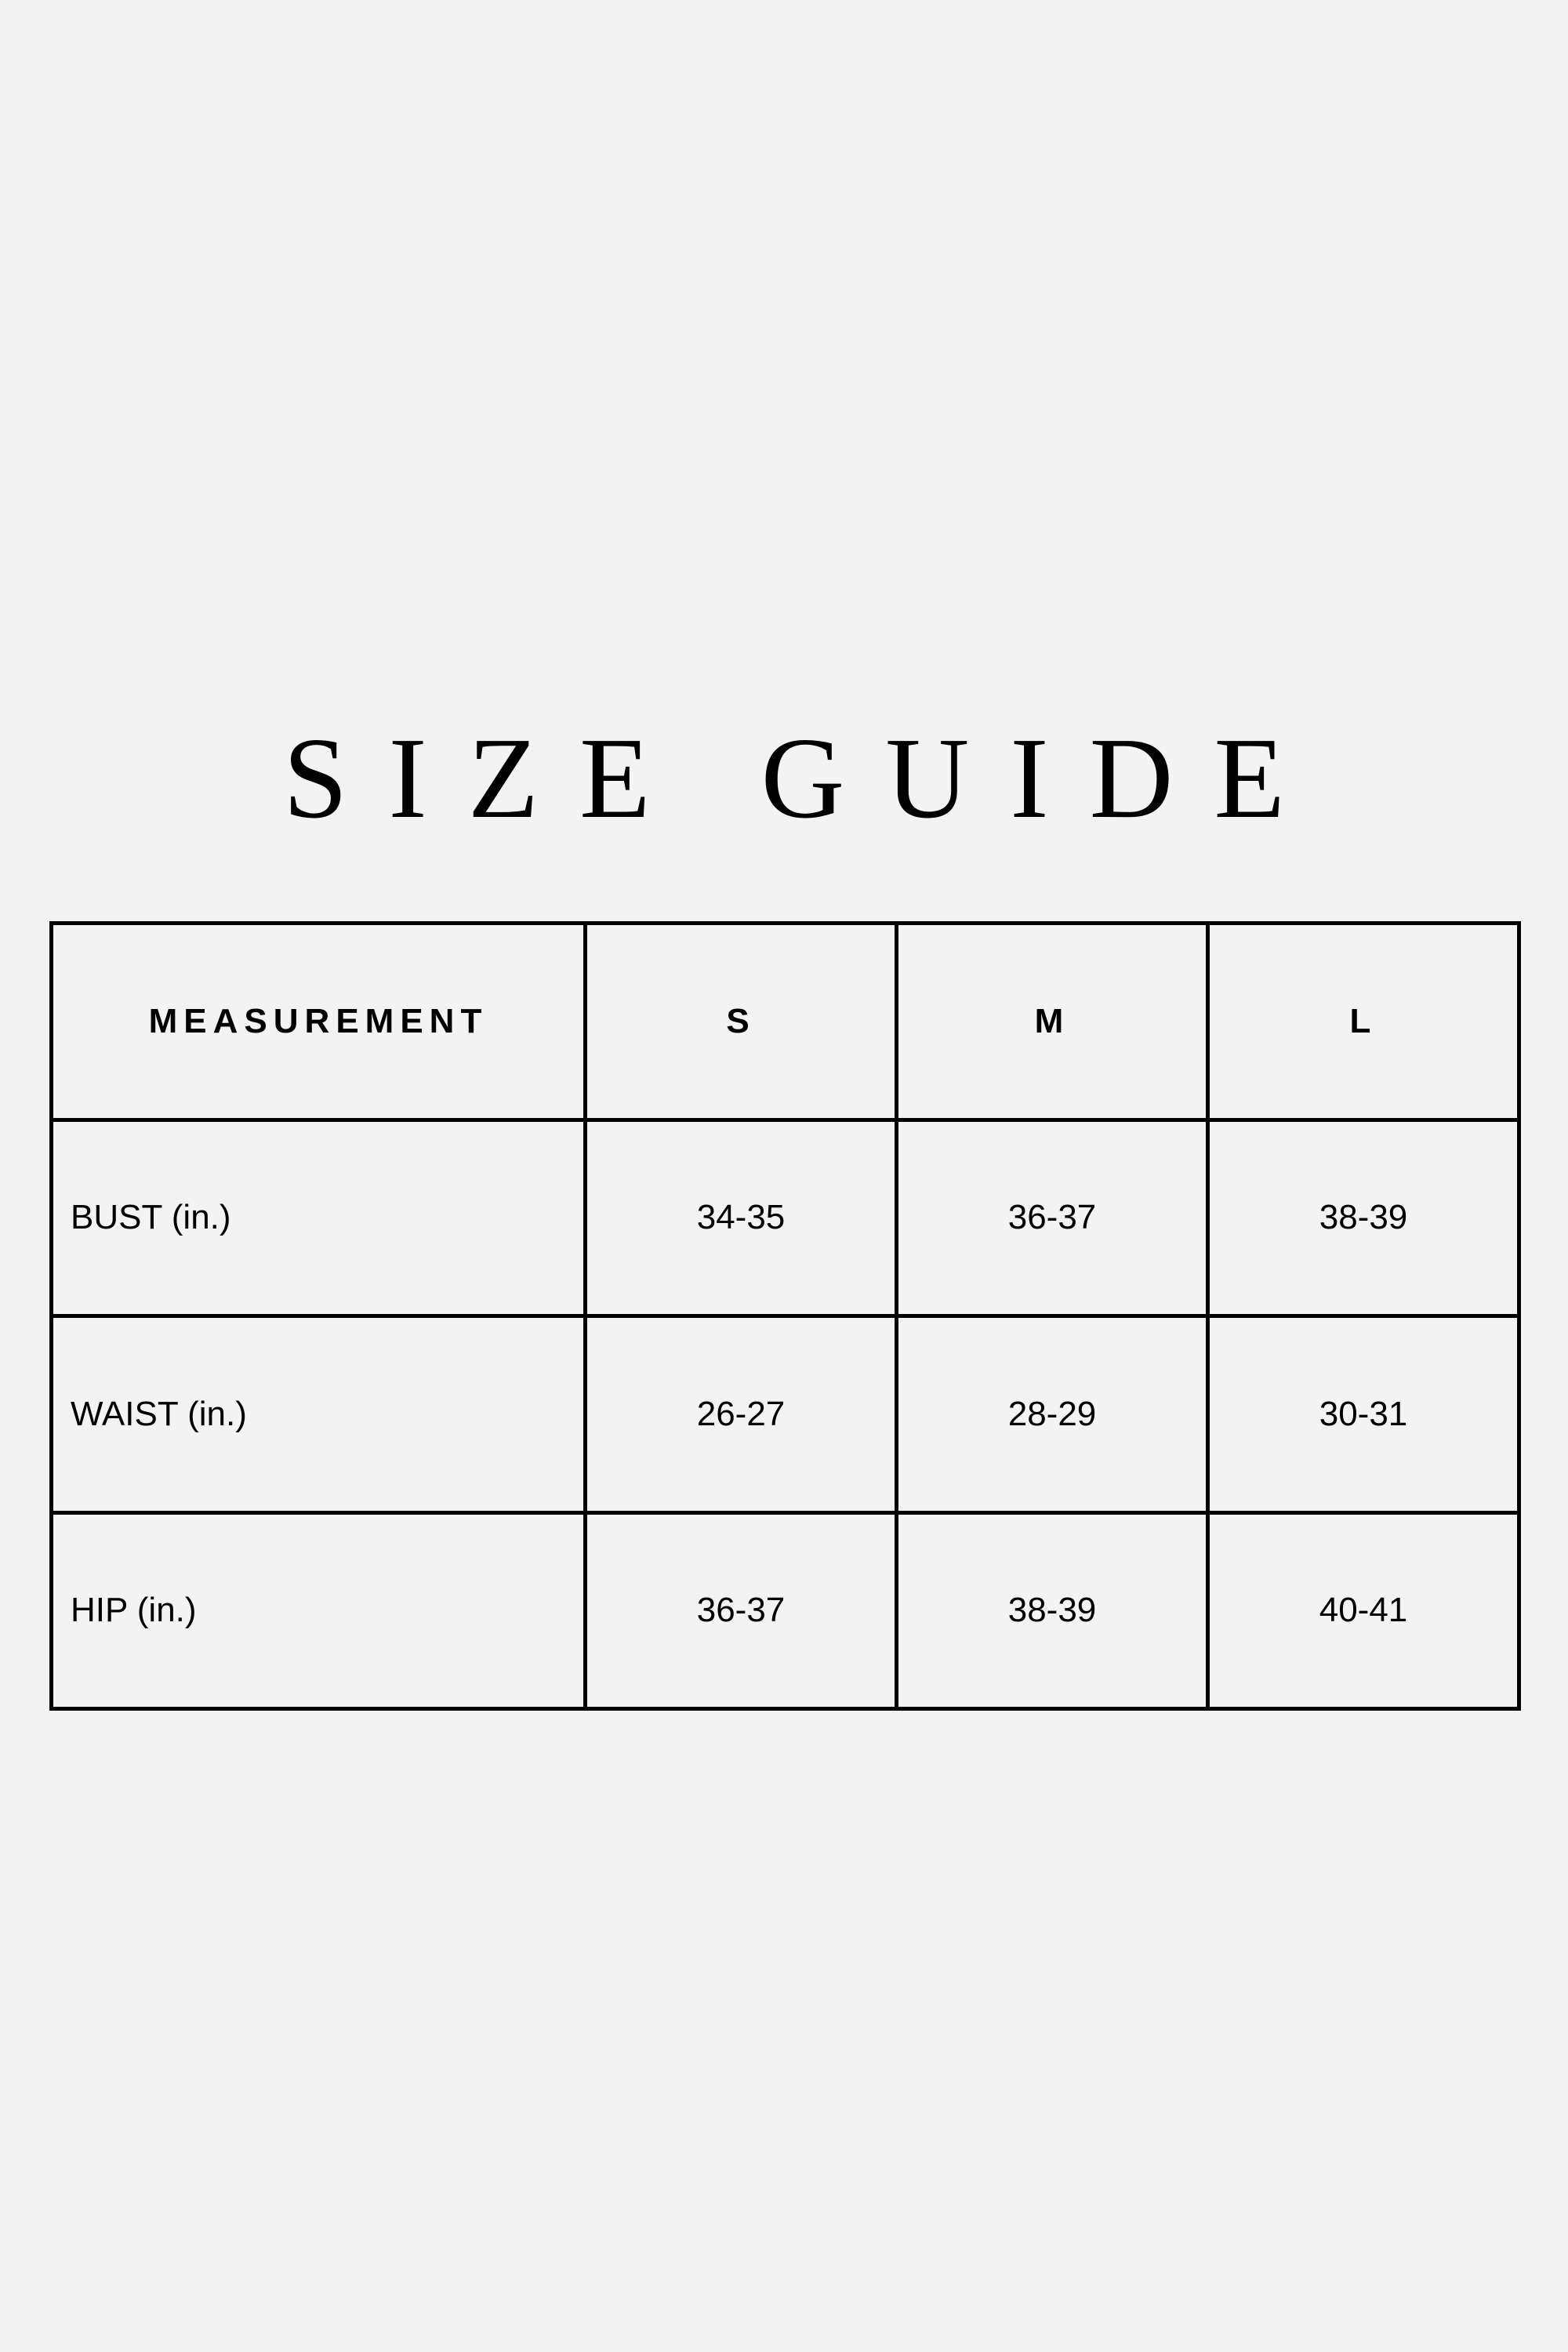 The width and height of the screenshot is (1568, 2352). What do you see at coordinates (804, 779) in the screenshot?
I see `page-title: SIZE GUIDE` at bounding box center [804, 779].